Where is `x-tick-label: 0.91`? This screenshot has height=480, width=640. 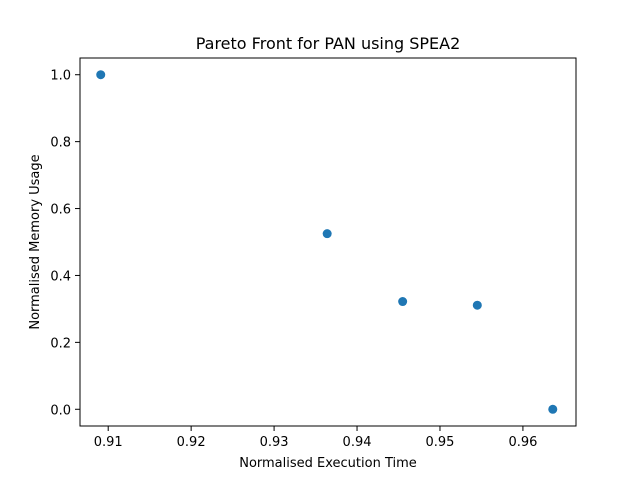 x-tick-label: 0.91 is located at coordinates (108, 442).